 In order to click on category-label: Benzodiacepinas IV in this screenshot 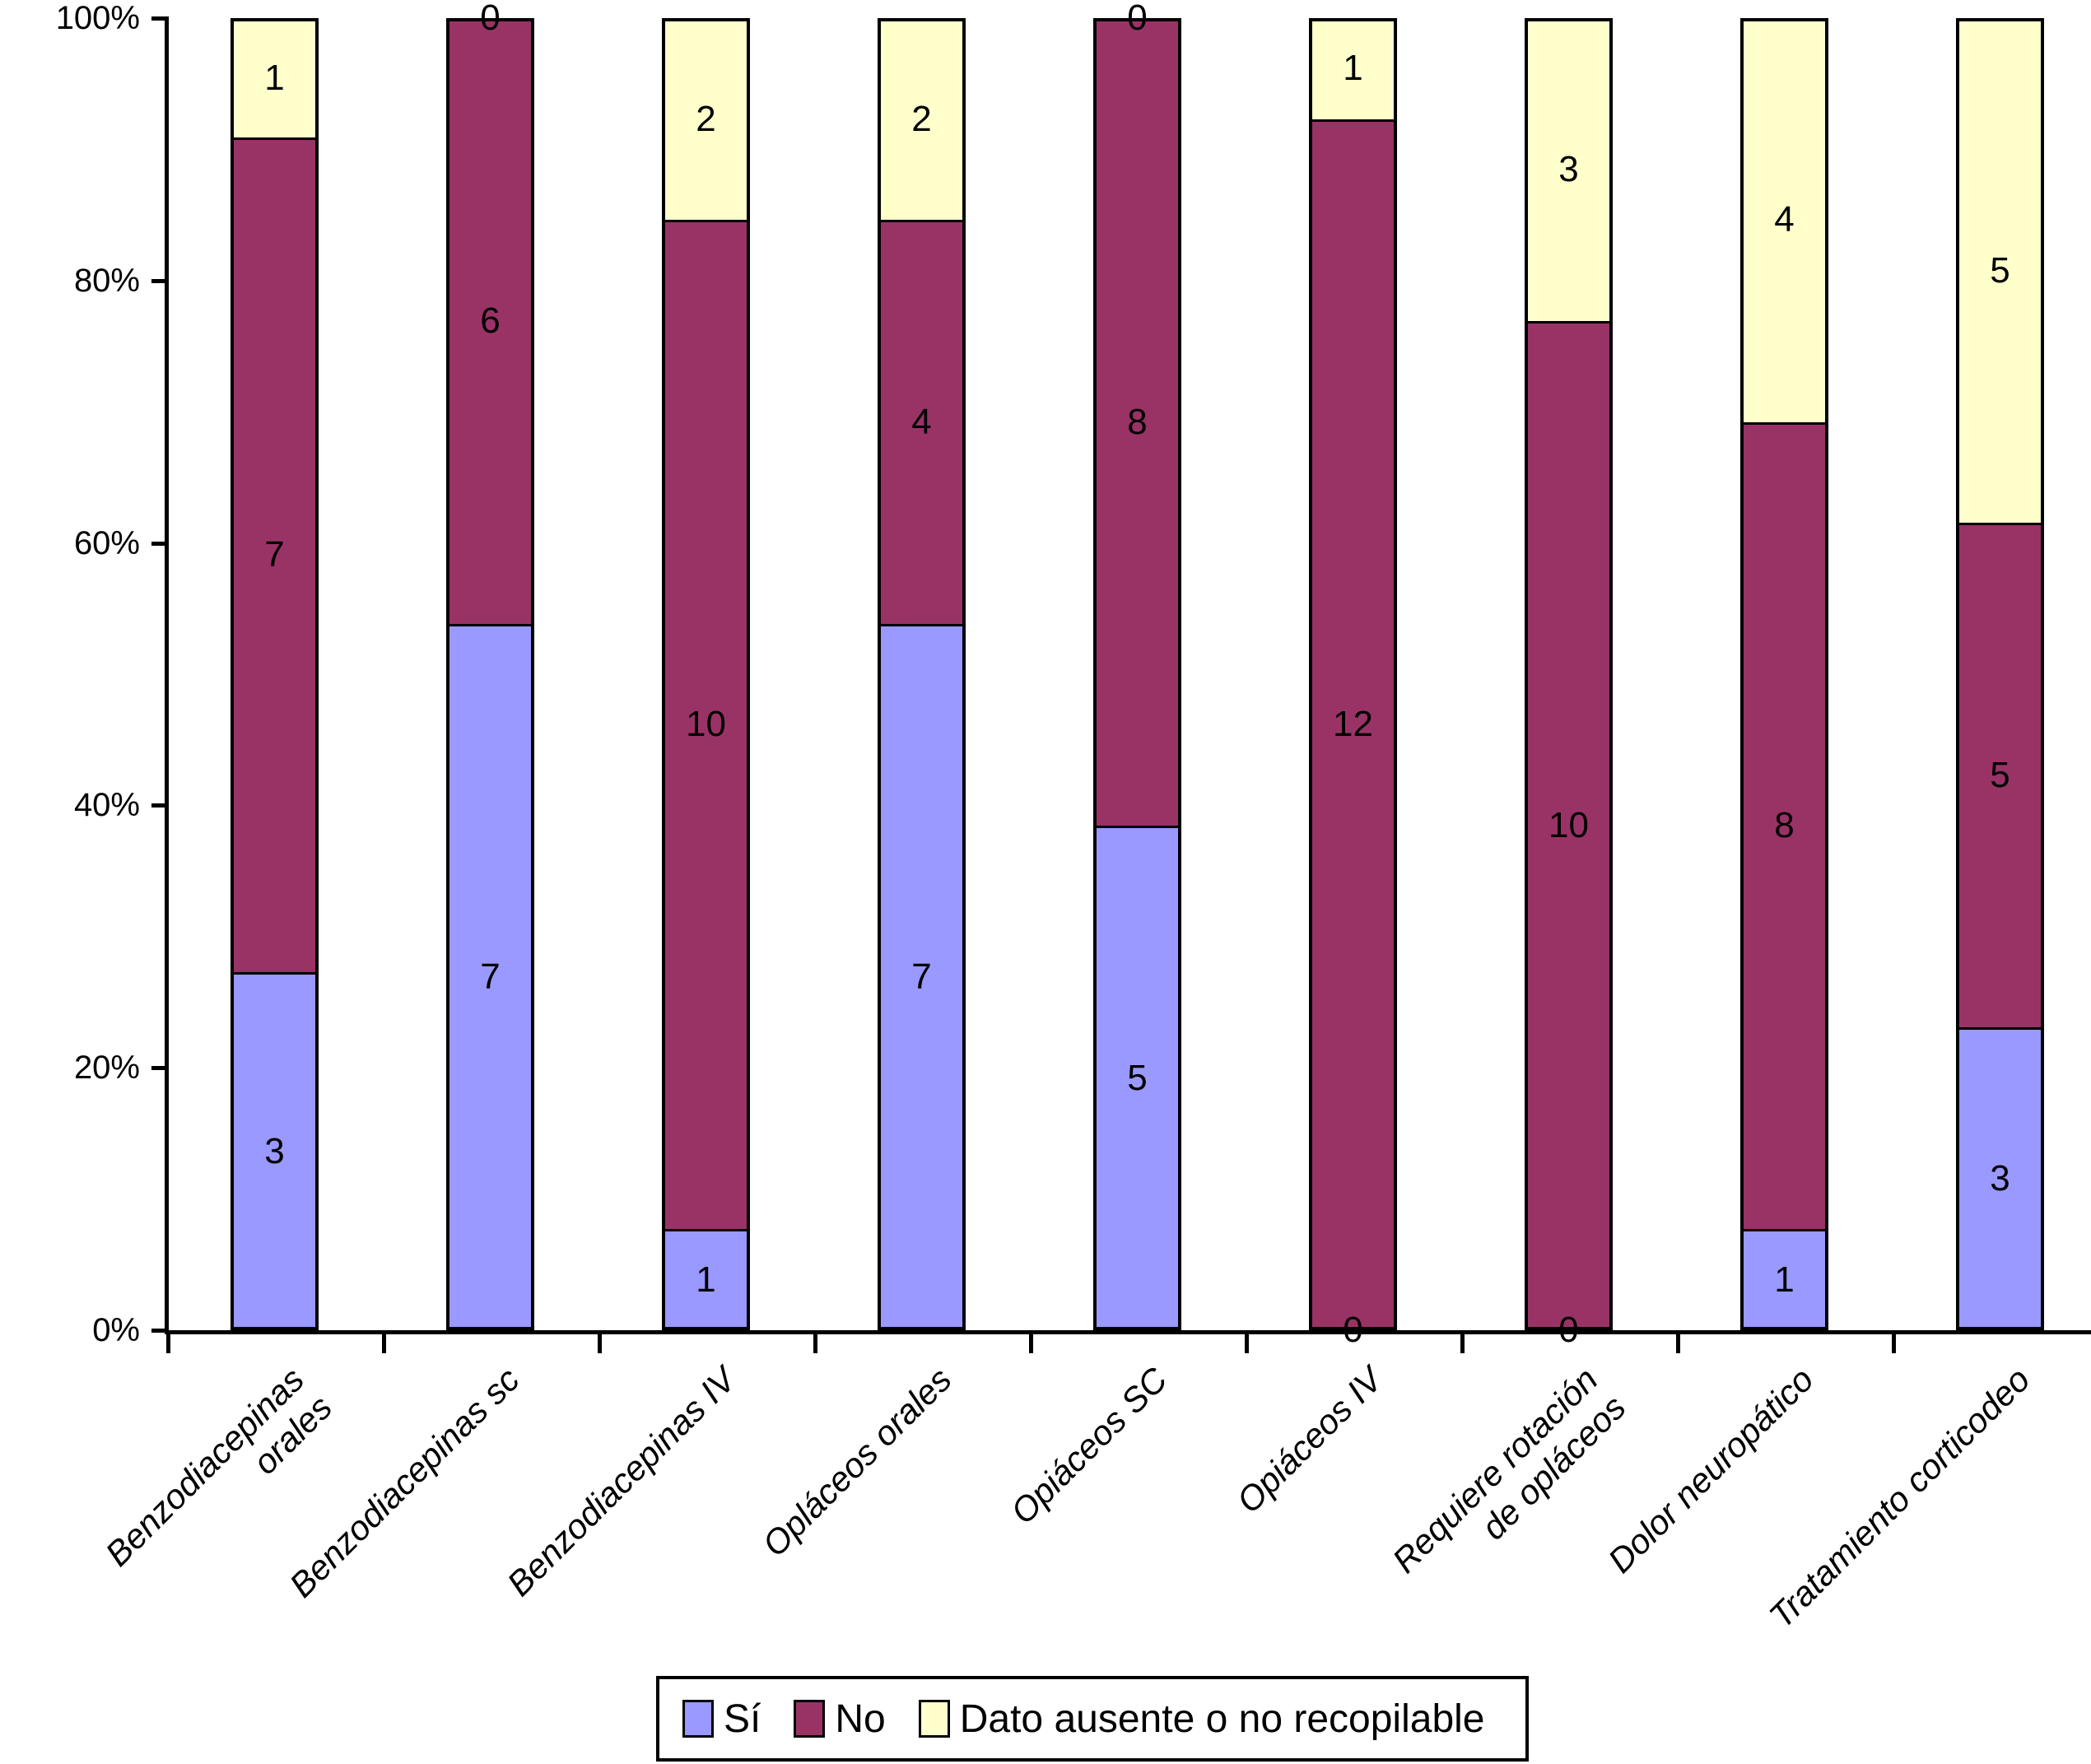, I will do `click(621, 1481)`.